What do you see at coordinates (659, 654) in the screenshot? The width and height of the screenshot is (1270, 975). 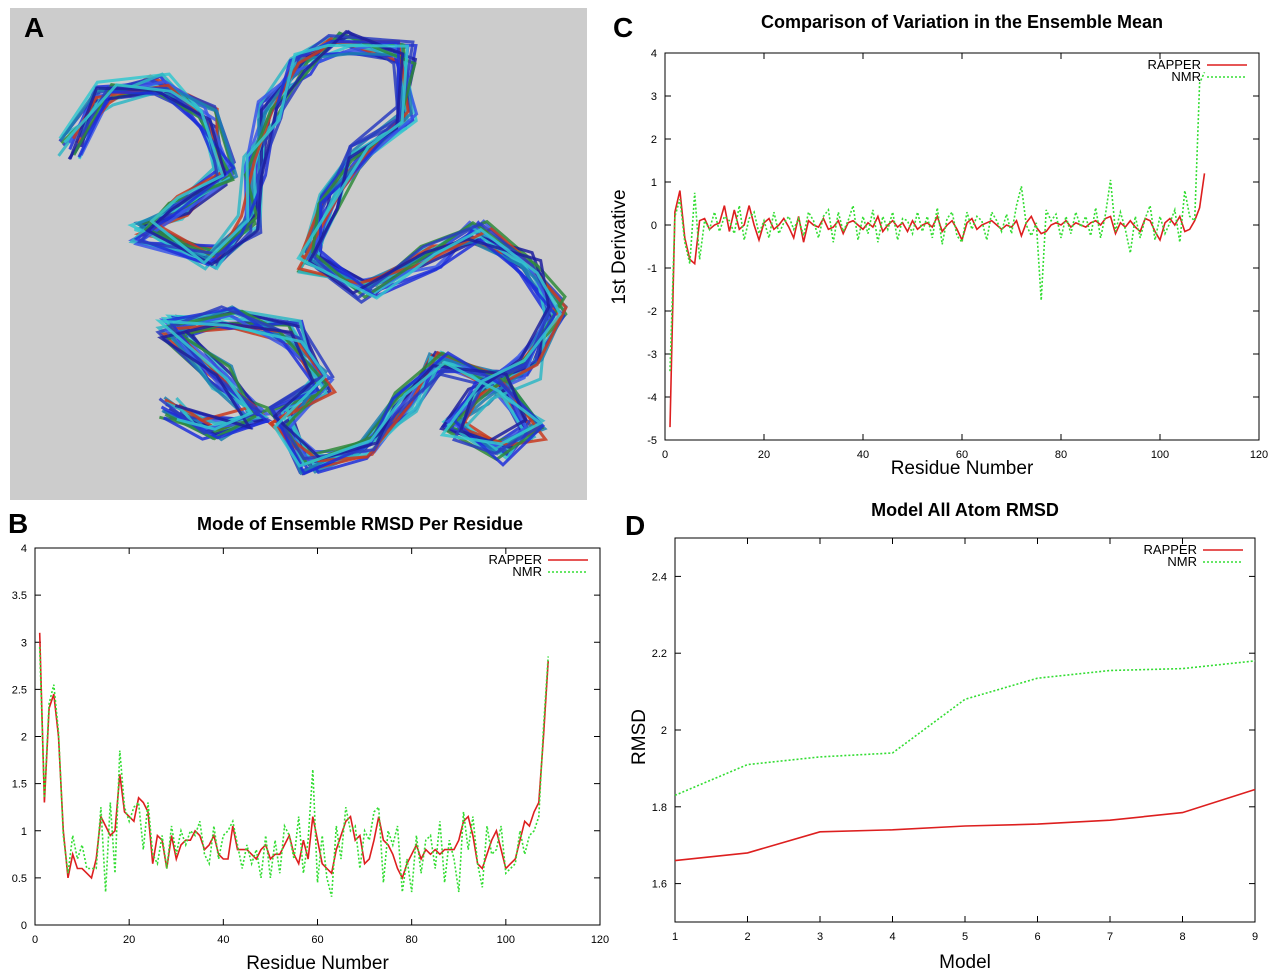 I see `y-tick-label: 2.2` at bounding box center [659, 654].